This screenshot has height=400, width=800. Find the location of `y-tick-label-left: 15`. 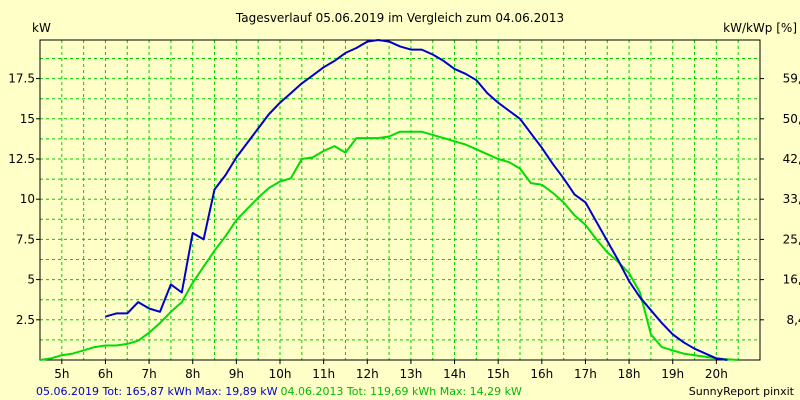

y-tick-label-left: 15 is located at coordinates (27, 119).